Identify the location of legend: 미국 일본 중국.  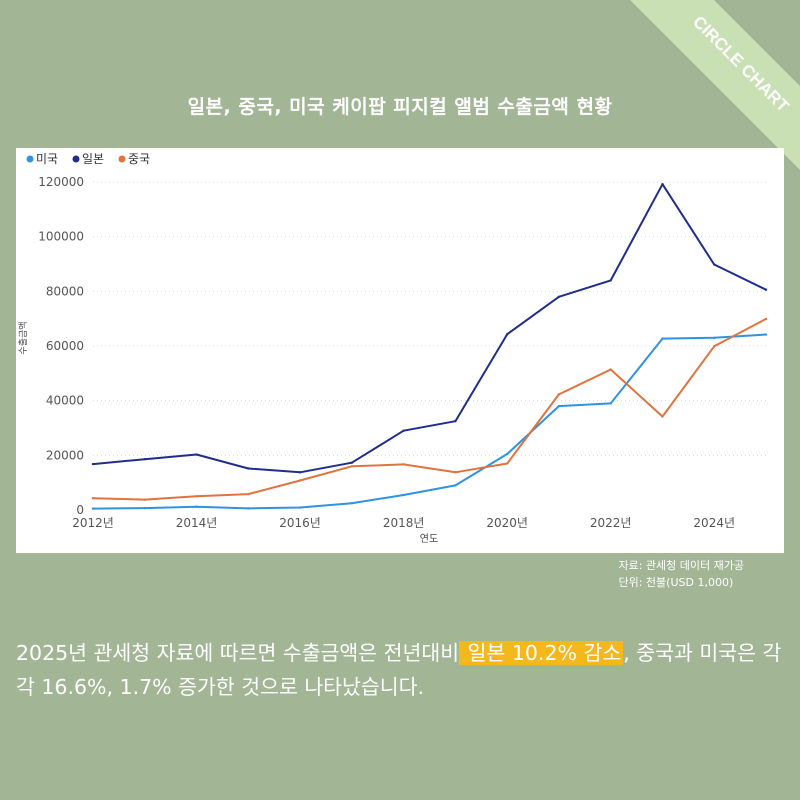
(88, 159).